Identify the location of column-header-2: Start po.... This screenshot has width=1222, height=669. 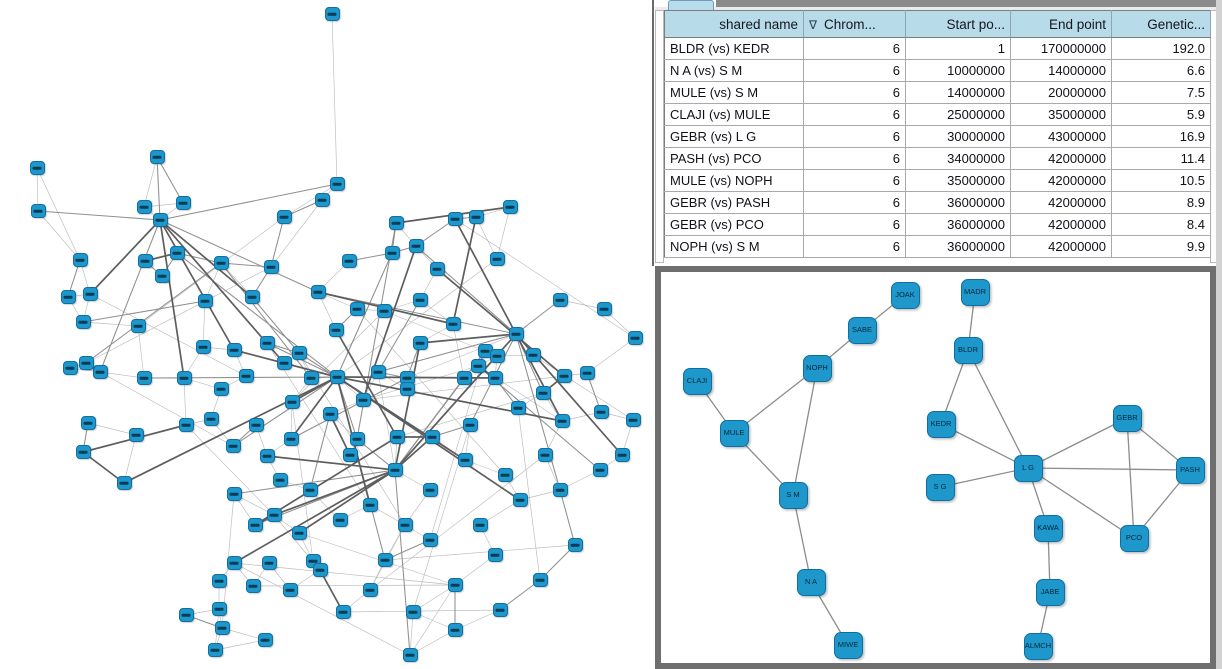
(958, 24).